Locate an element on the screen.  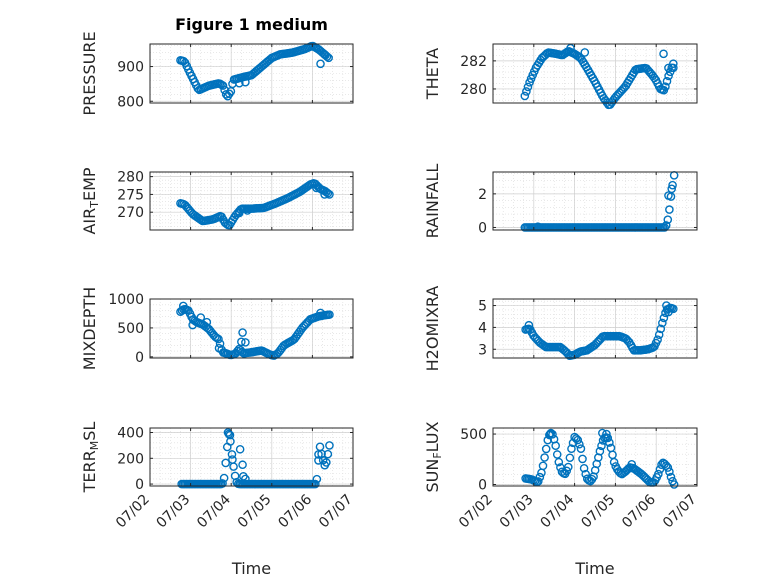
subplot-4: 0 500 1000 MIXDEPTH is located at coordinates (217, 328).